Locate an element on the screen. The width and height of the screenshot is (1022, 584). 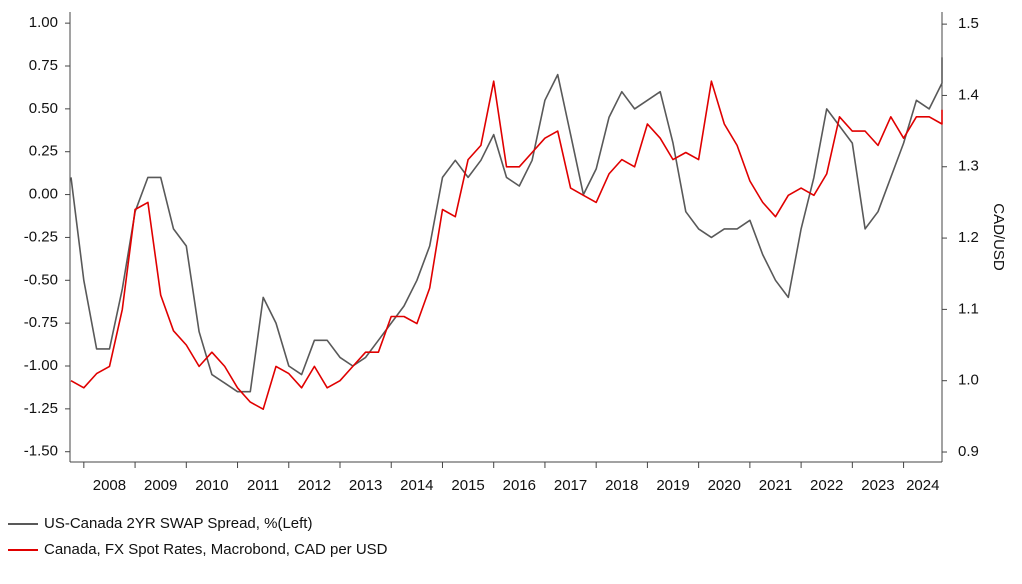
y-tick-label: 0.25 is located at coordinates (43, 151).